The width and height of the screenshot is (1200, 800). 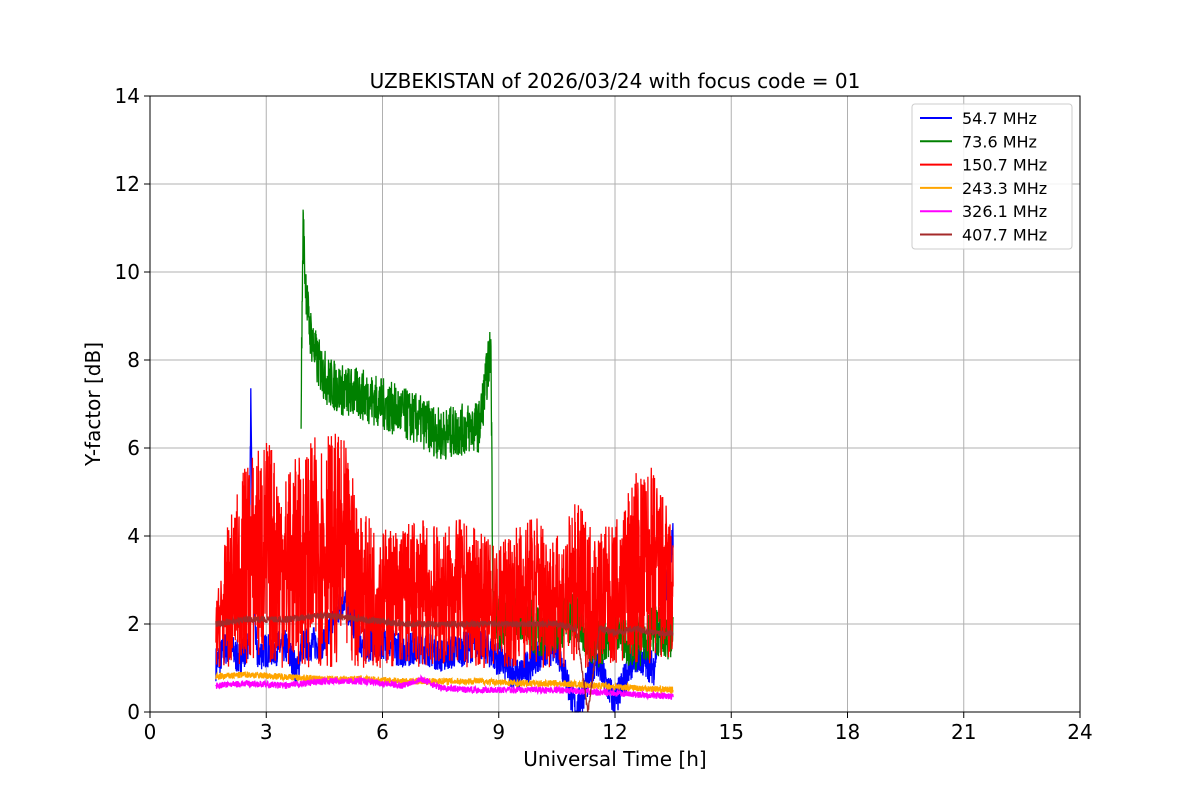 I want to click on x-tick-label: 18, so click(x=847, y=732).